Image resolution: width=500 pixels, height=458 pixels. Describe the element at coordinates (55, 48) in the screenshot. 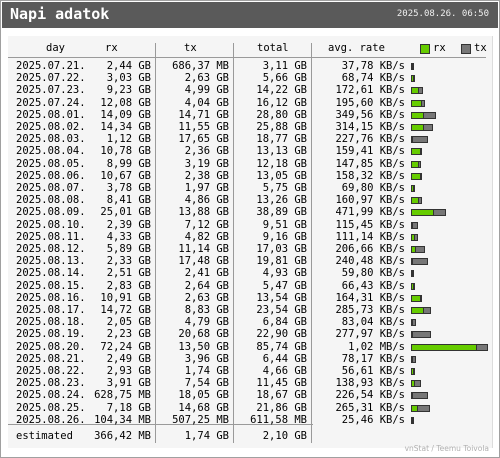

I see `header-day: day` at that location.